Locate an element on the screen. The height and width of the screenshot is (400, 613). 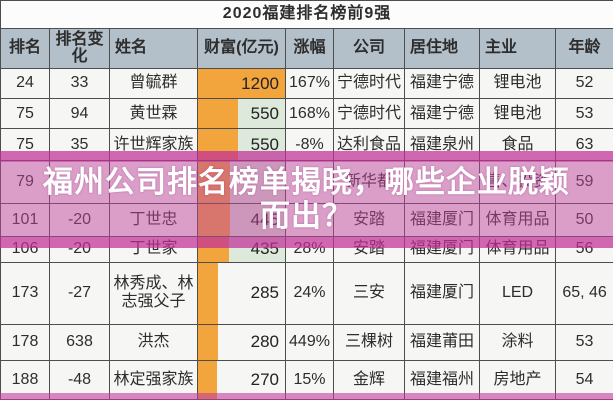
cell-rank: 75 is located at coordinates (25, 114).